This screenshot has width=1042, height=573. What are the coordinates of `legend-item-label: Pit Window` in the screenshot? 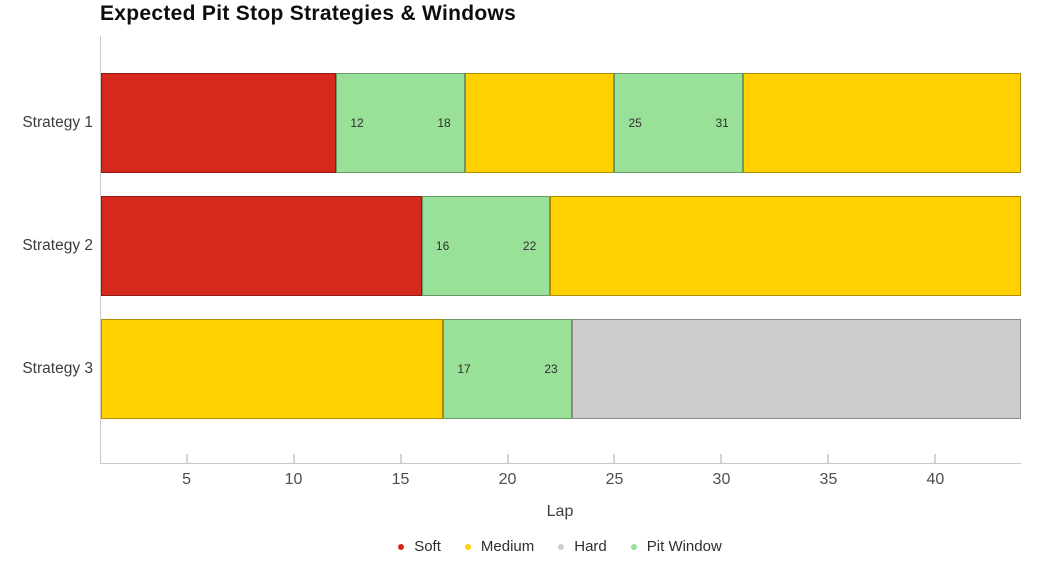 It's located at (684, 546).